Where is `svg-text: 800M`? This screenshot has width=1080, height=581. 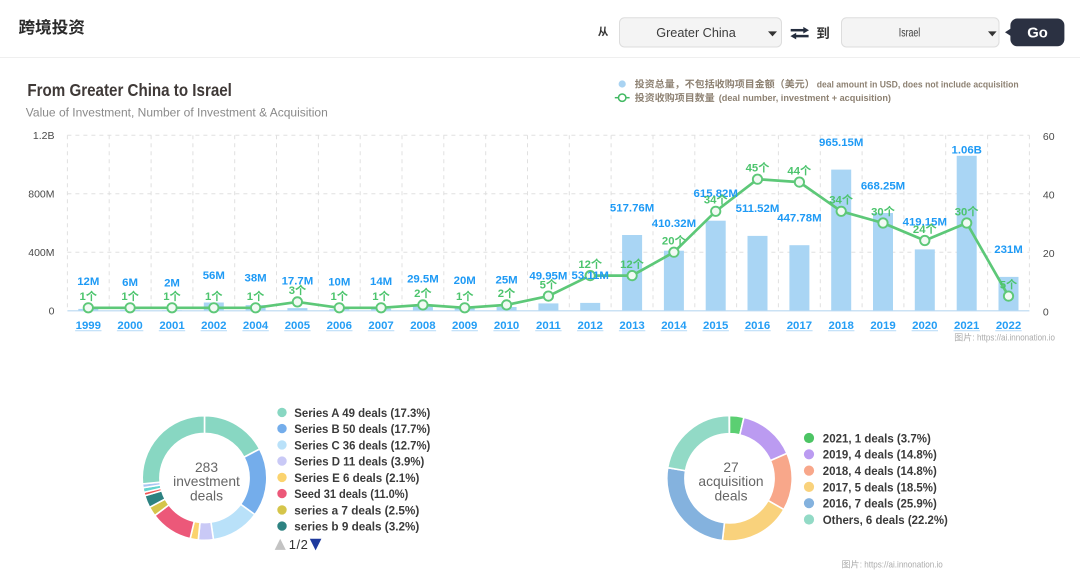 svg-text: 800M is located at coordinates (41, 195).